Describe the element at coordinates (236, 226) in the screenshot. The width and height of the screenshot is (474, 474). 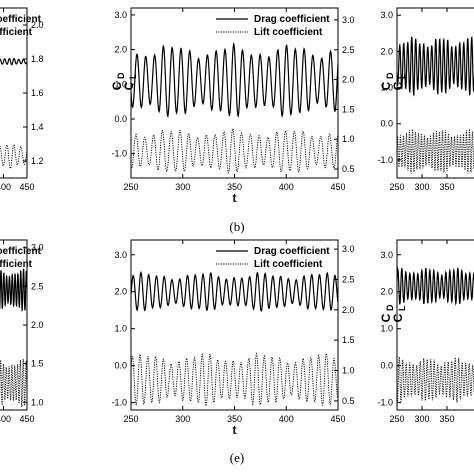
I see `caption-b: (b)` at that location.